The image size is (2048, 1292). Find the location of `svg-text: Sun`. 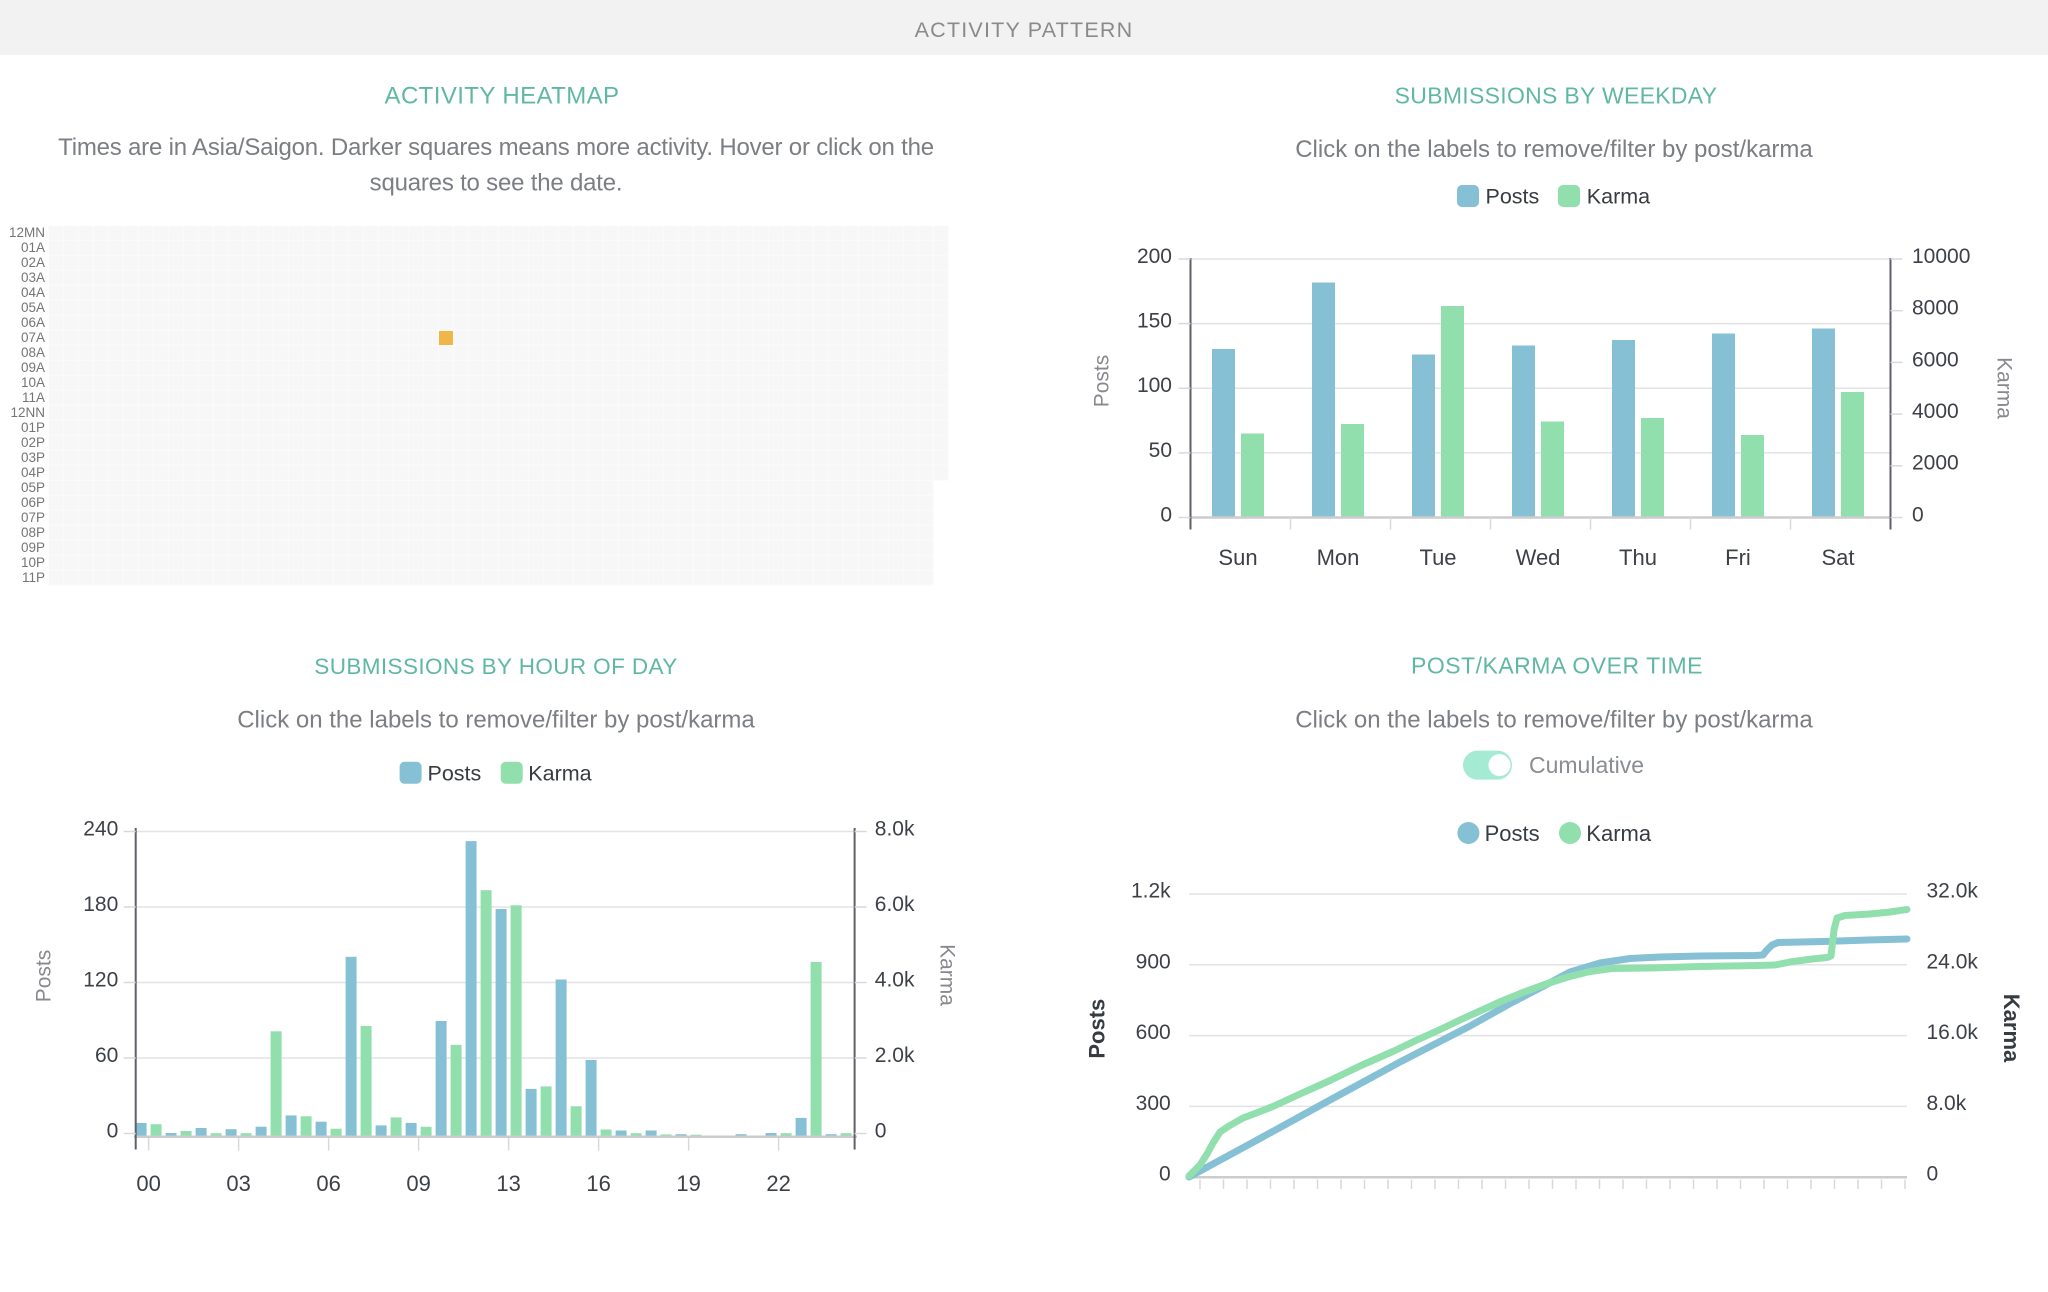

svg-text: Sun is located at coordinates (1237, 557).